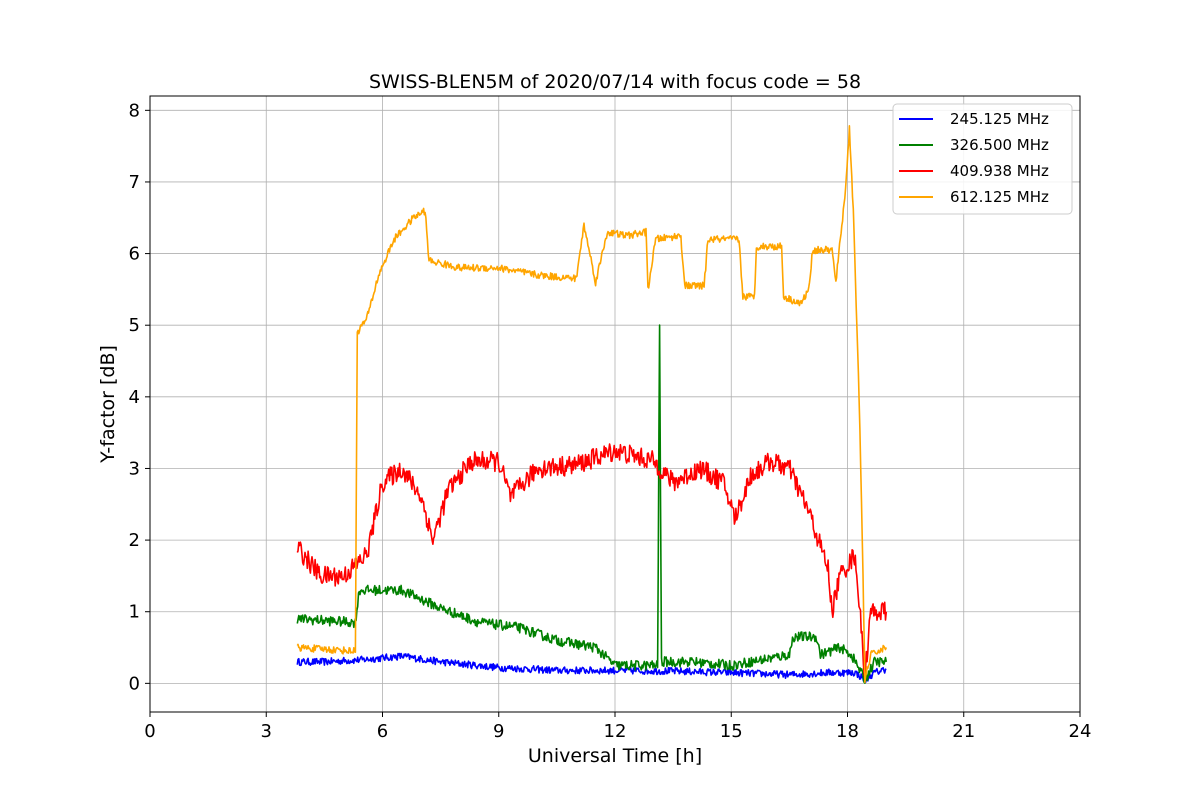 This screenshot has height=800, width=1200. Describe the element at coordinates (134, 182) in the screenshot. I see `y-tick-label: 7` at that location.